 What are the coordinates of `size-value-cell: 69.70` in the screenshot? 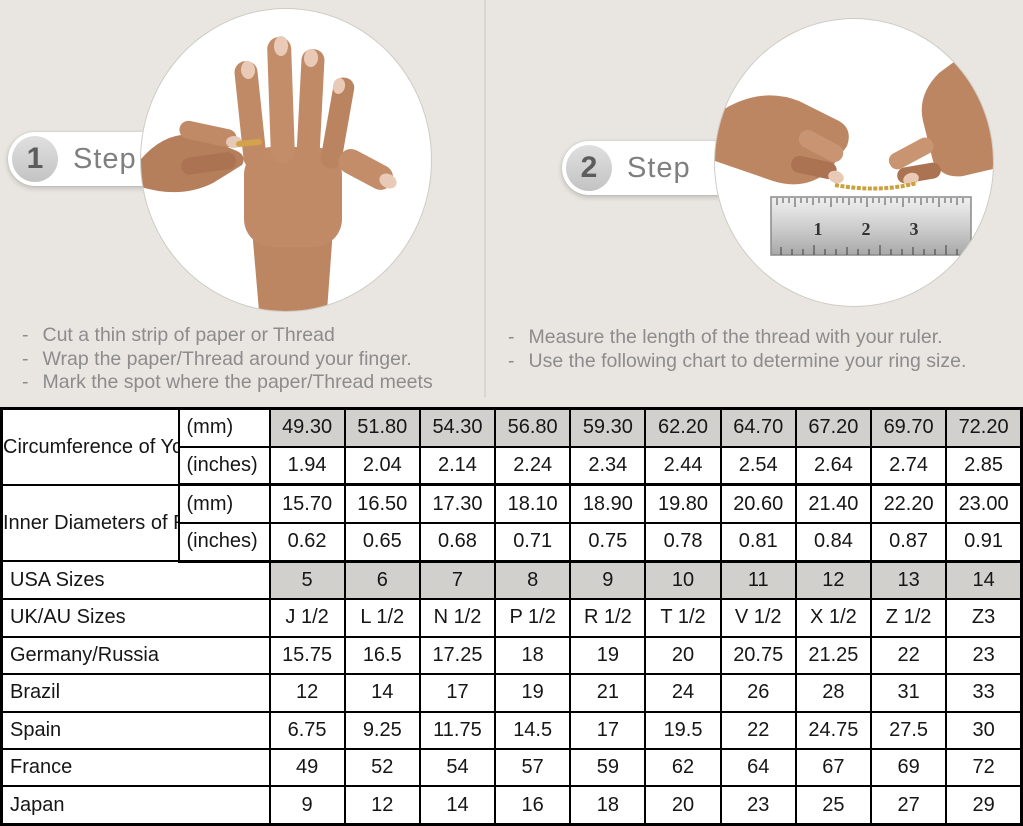 It's located at (908, 427).